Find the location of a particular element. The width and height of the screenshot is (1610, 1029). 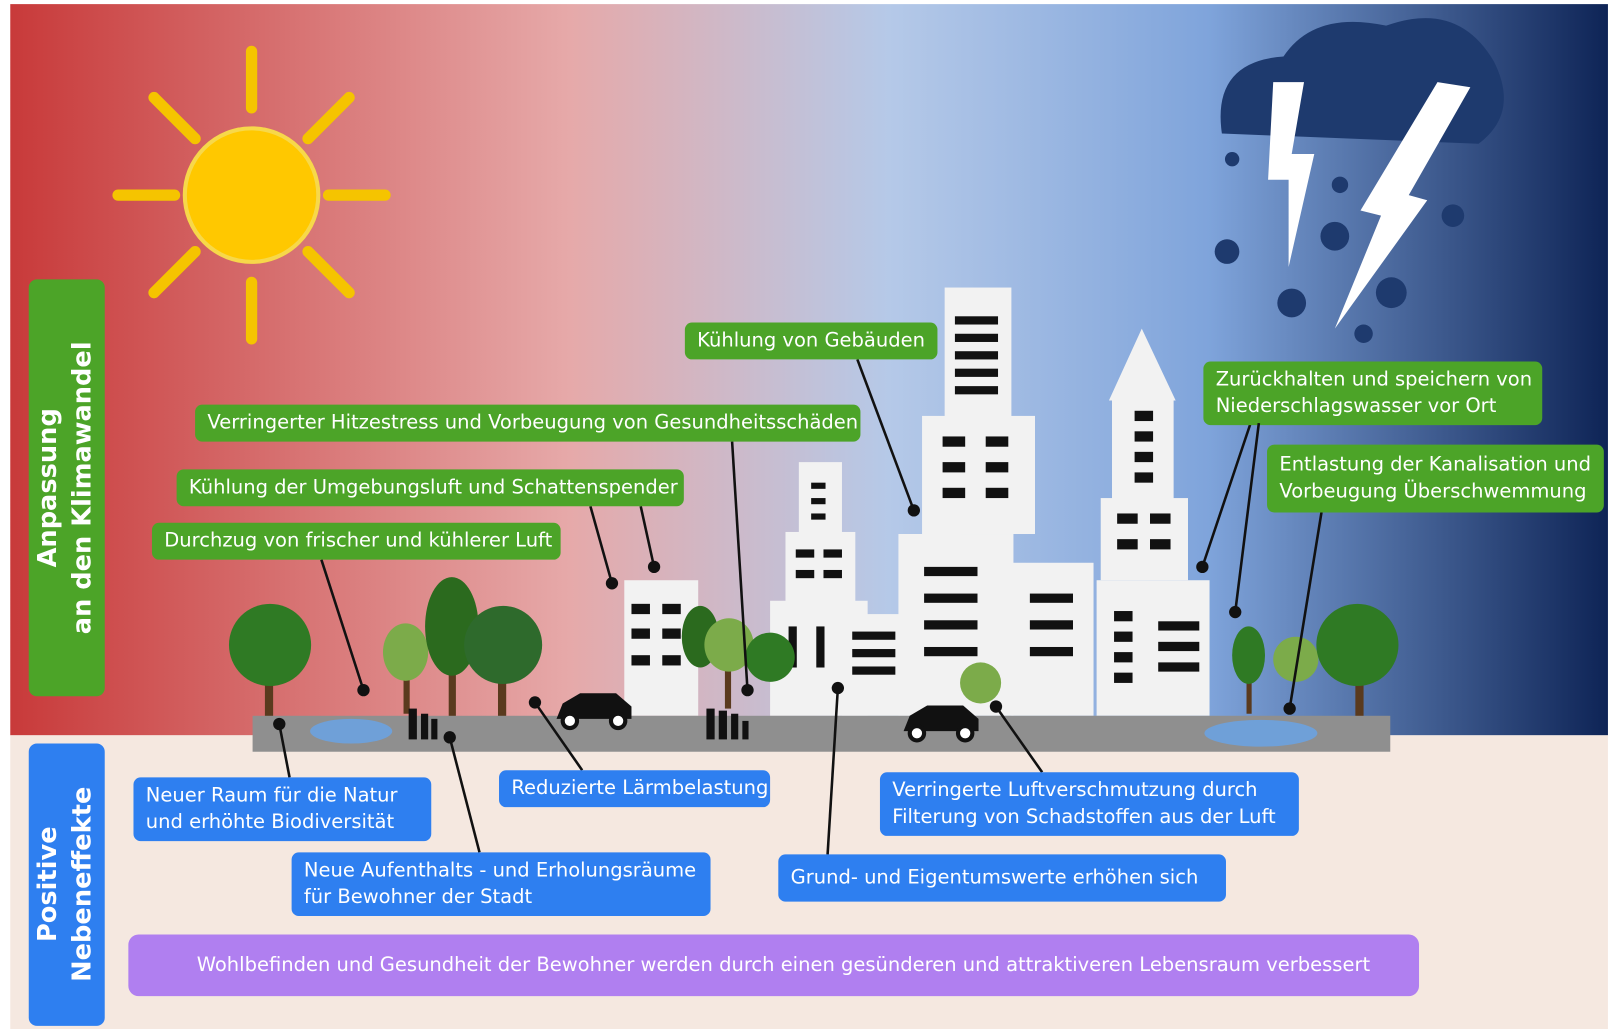

label-text: Entlastung der Kanalisation und is located at coordinates (1435, 464).